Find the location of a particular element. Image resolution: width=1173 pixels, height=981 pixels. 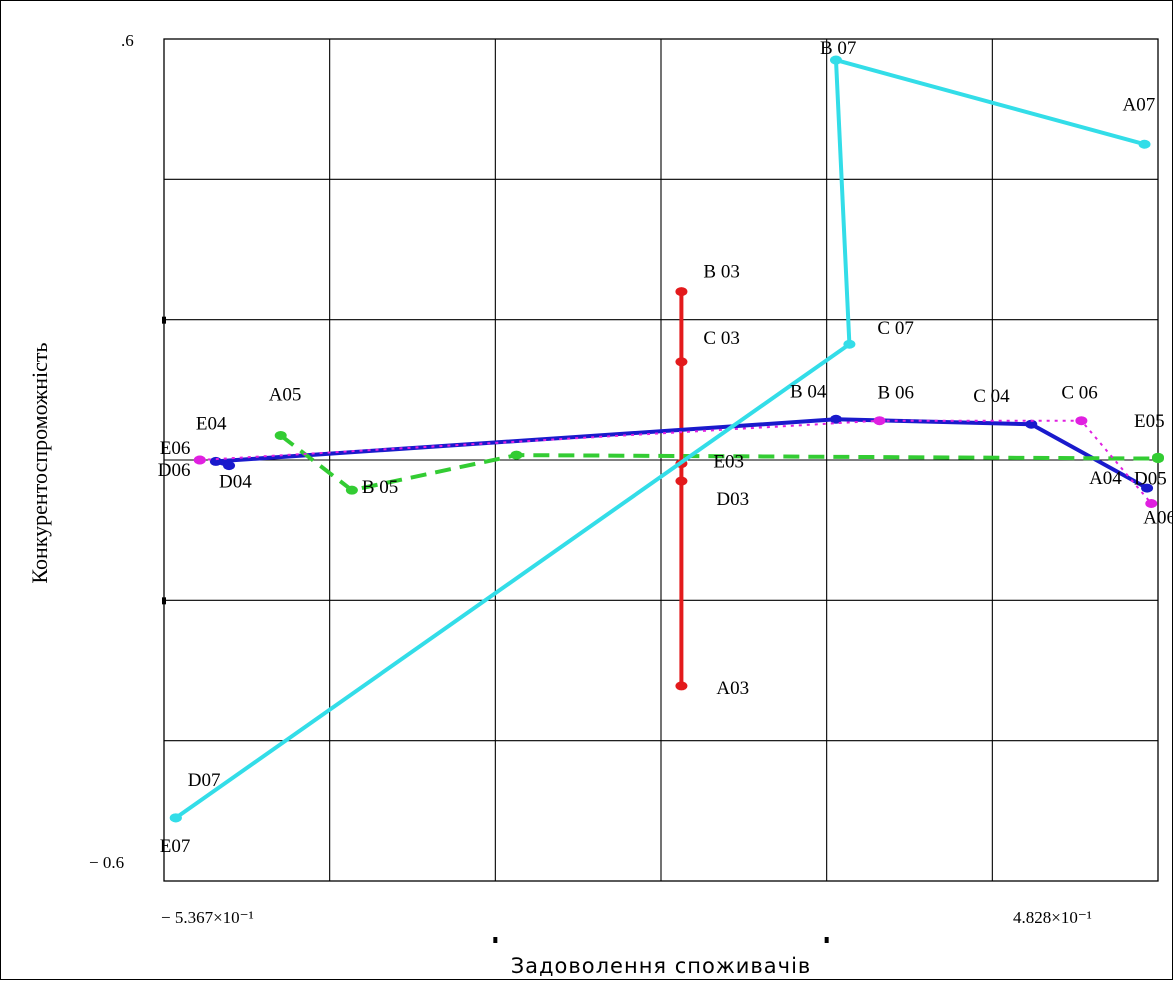

point-label: B 03 is located at coordinates (721, 272).